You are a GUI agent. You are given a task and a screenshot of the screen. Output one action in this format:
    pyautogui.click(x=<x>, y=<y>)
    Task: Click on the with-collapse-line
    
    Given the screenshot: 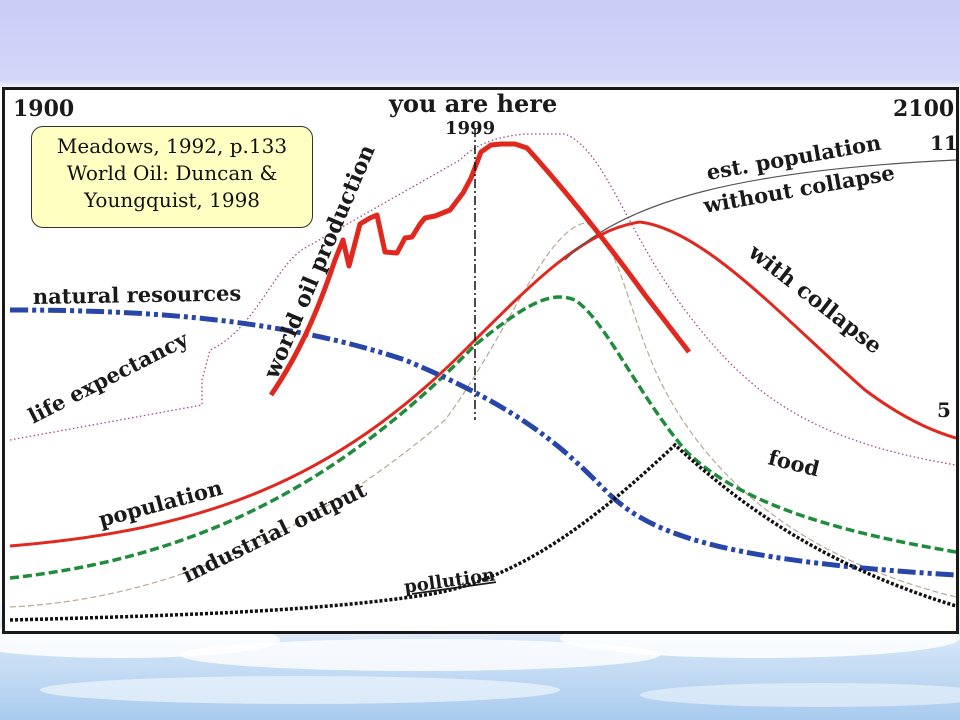 What is the action you would take?
    pyautogui.click(x=797, y=330)
    